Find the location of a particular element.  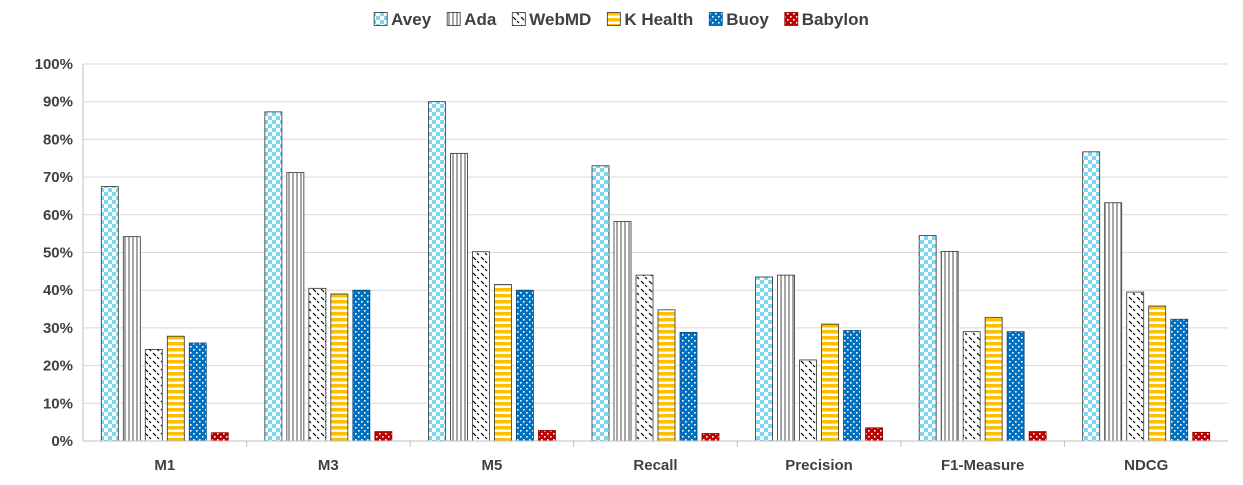

bar-avey-recall is located at coordinates (600, 303).